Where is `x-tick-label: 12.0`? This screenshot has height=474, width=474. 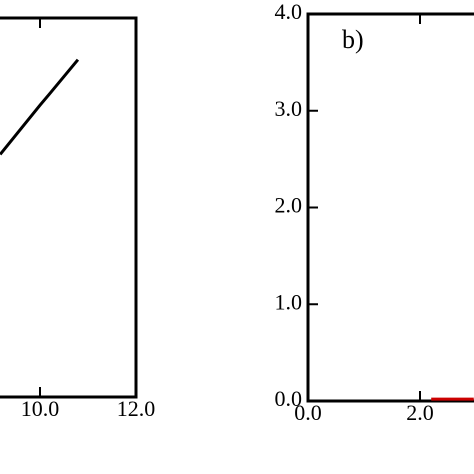 x-tick-label: 12.0 is located at coordinates (136, 408).